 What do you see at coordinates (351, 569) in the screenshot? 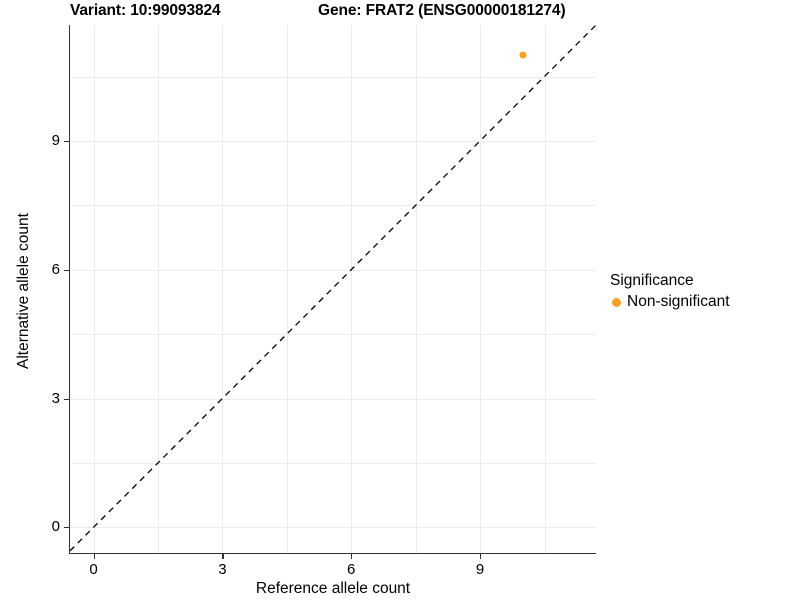
I see `x-axis-tick-label: 6` at bounding box center [351, 569].